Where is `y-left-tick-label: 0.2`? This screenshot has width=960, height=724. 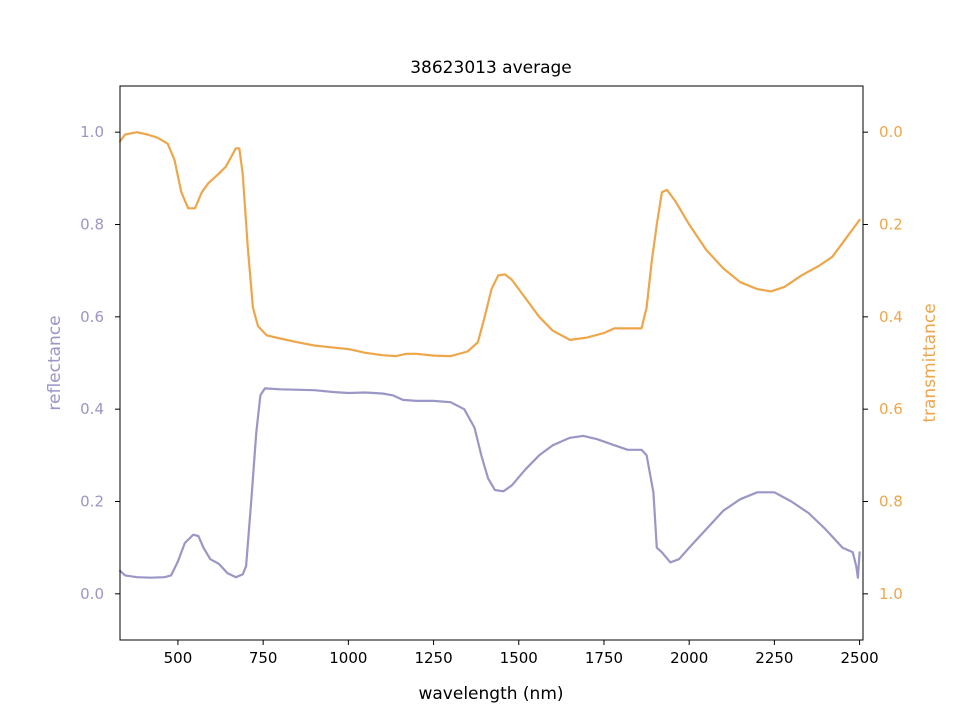 y-left-tick-label: 0.2 is located at coordinates (92, 502).